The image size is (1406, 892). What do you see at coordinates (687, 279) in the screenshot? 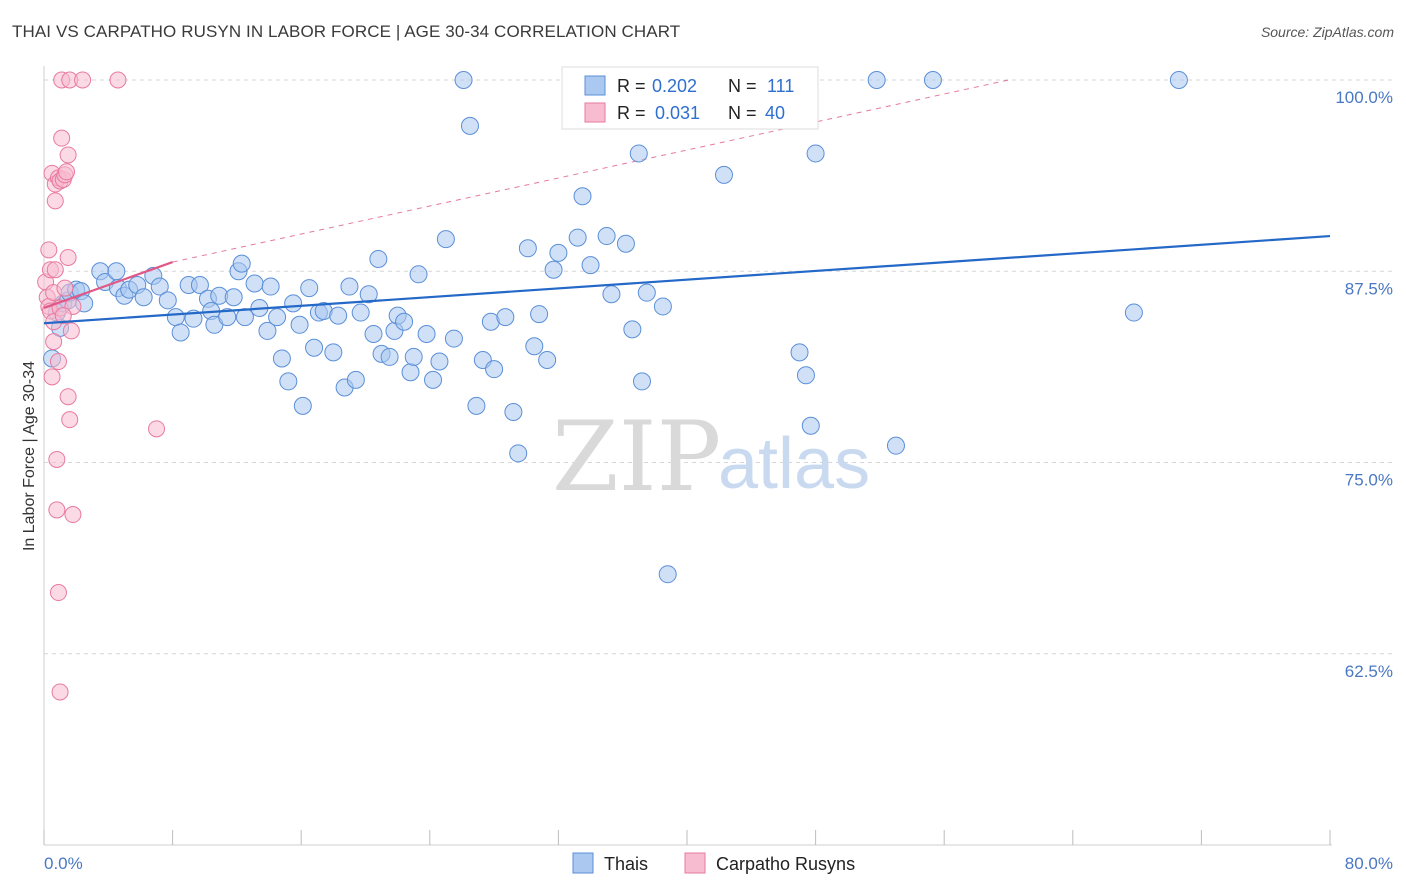
I see `thais-trend-line` at bounding box center [687, 279].